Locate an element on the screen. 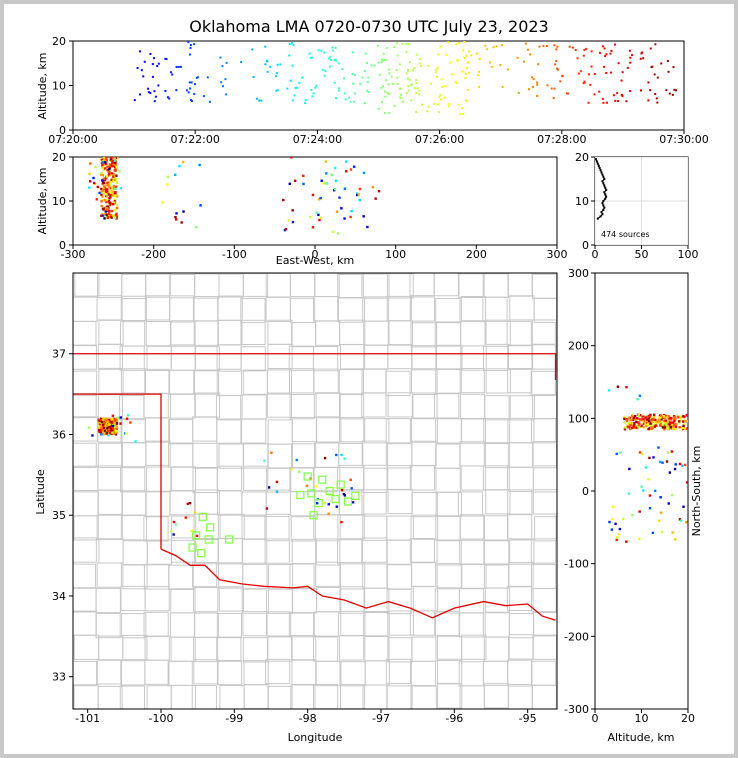 This screenshot has width=738, height=758. lma-station-marker is located at coordinates (335, 499).